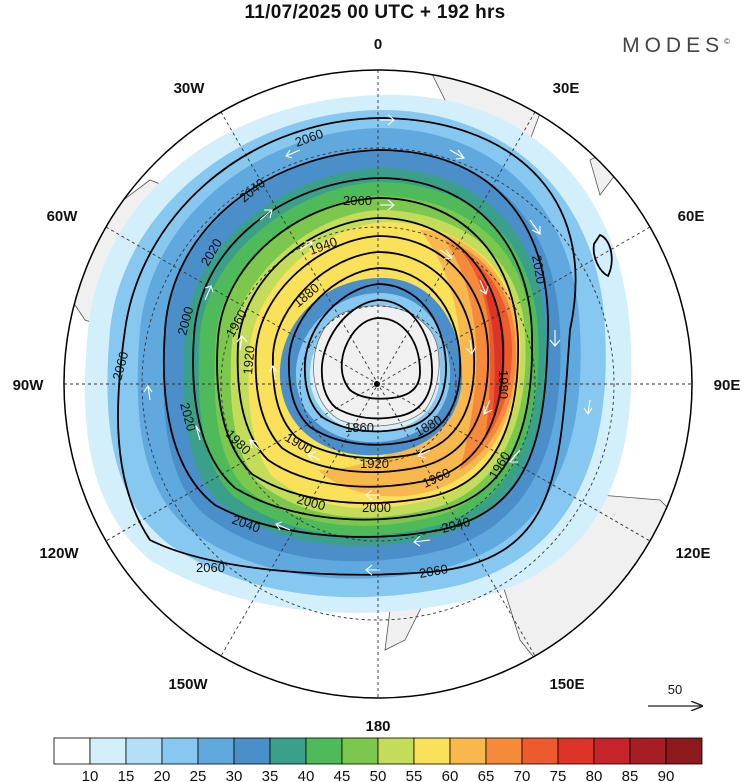 The image size is (750, 782). What do you see at coordinates (692, 553) in the screenshot?
I see `lon-label-120e: 120E` at bounding box center [692, 553].